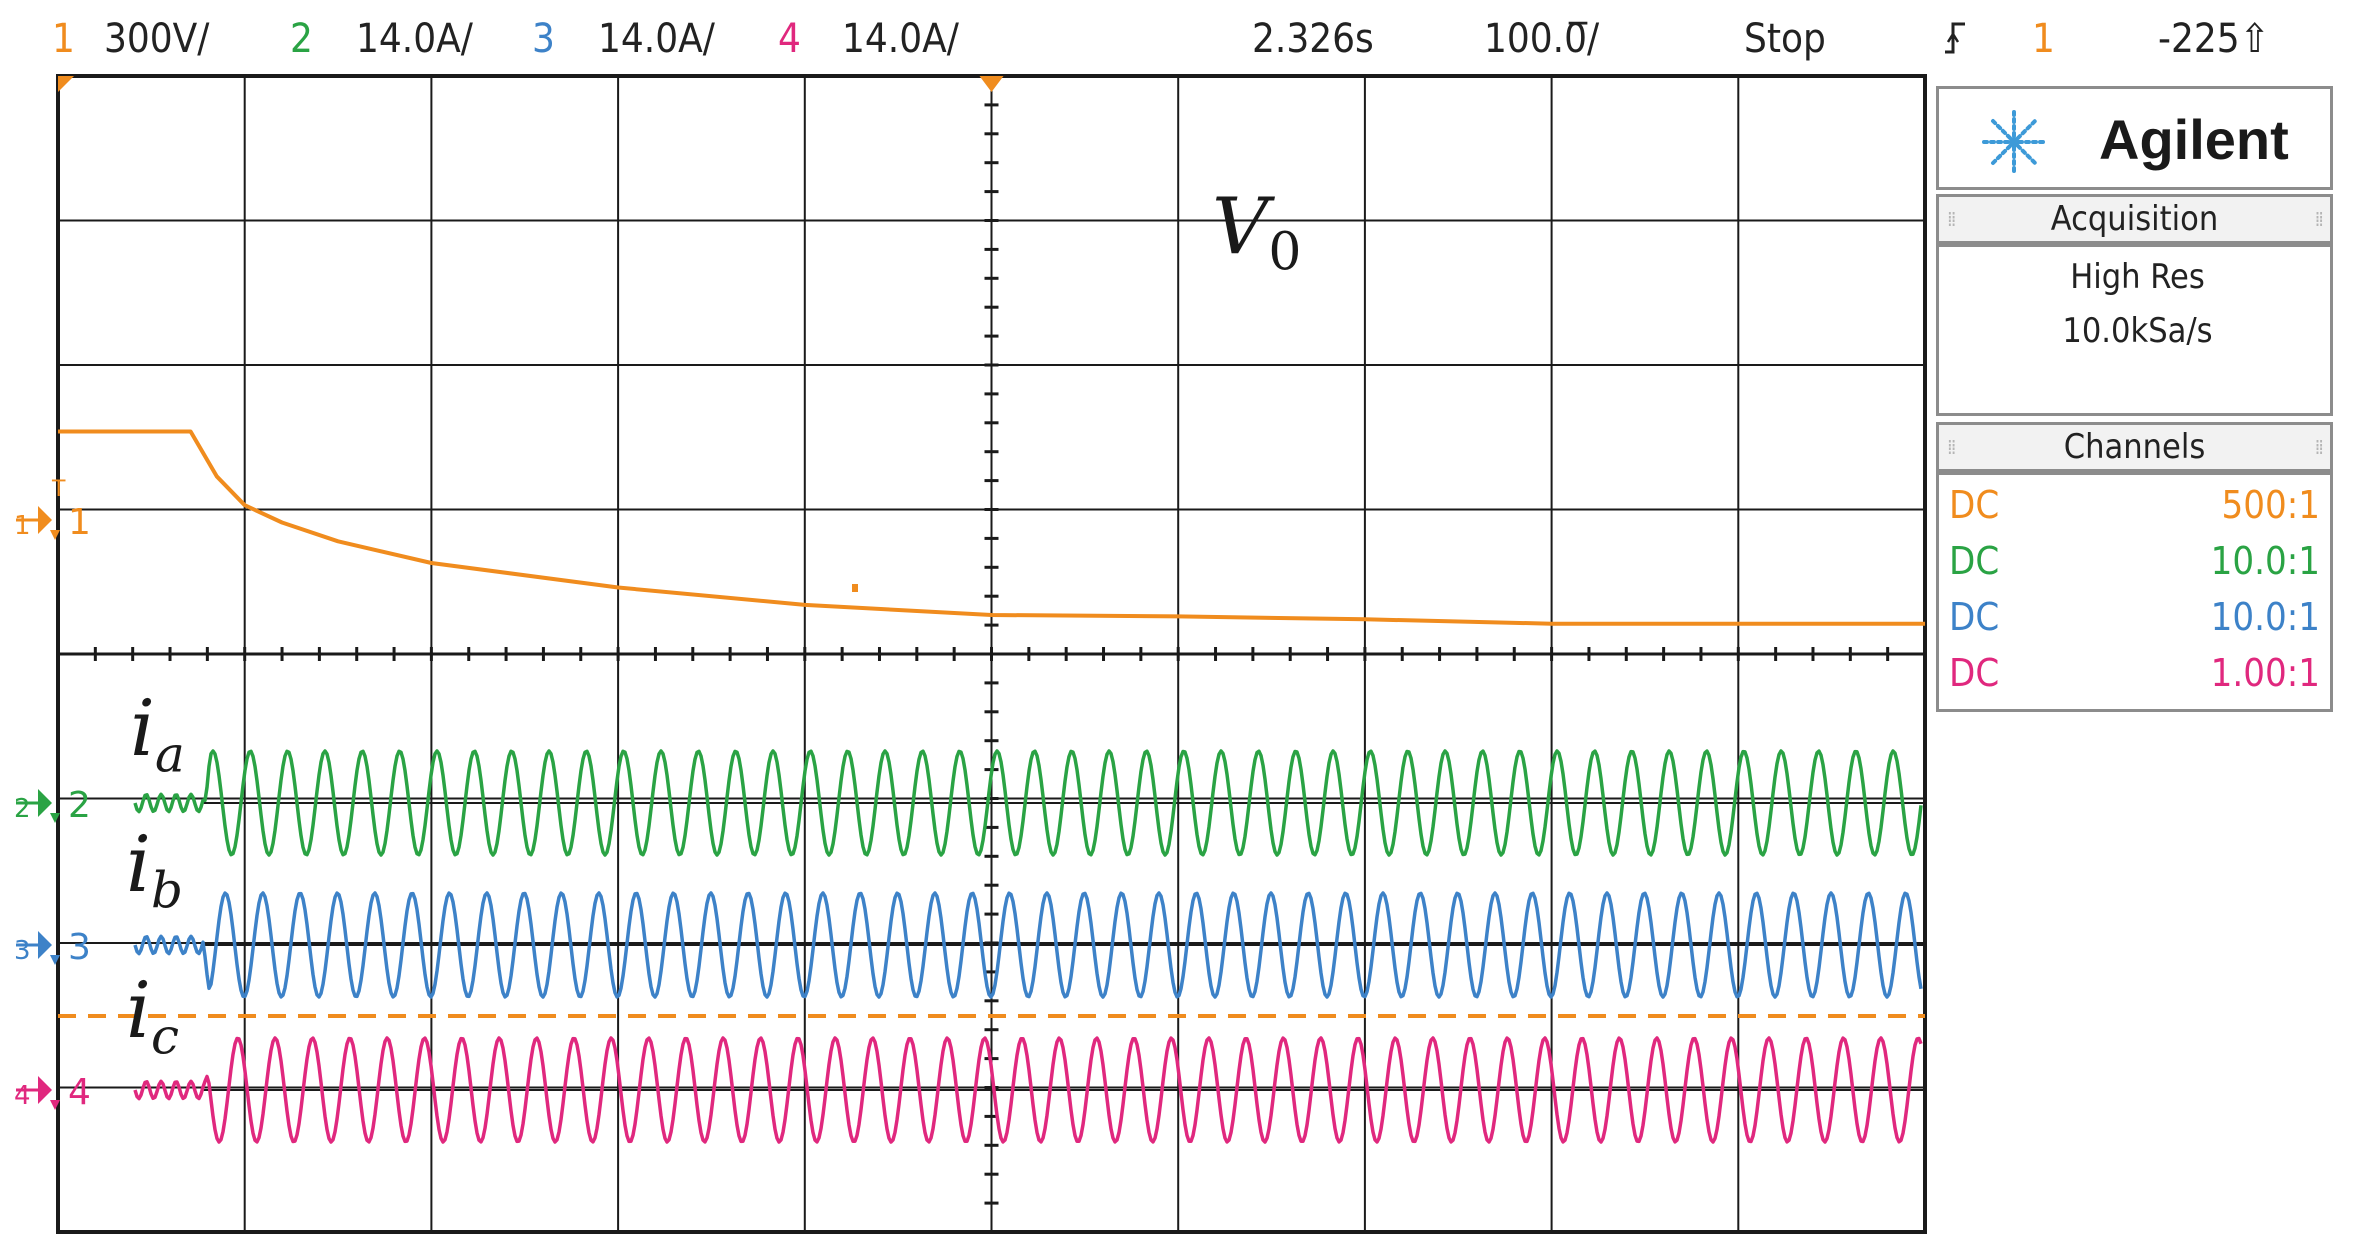 This screenshot has height=1255, width=2353. What do you see at coordinates (63, 39) in the screenshot?
I see `ch1-number: 1` at bounding box center [63, 39].